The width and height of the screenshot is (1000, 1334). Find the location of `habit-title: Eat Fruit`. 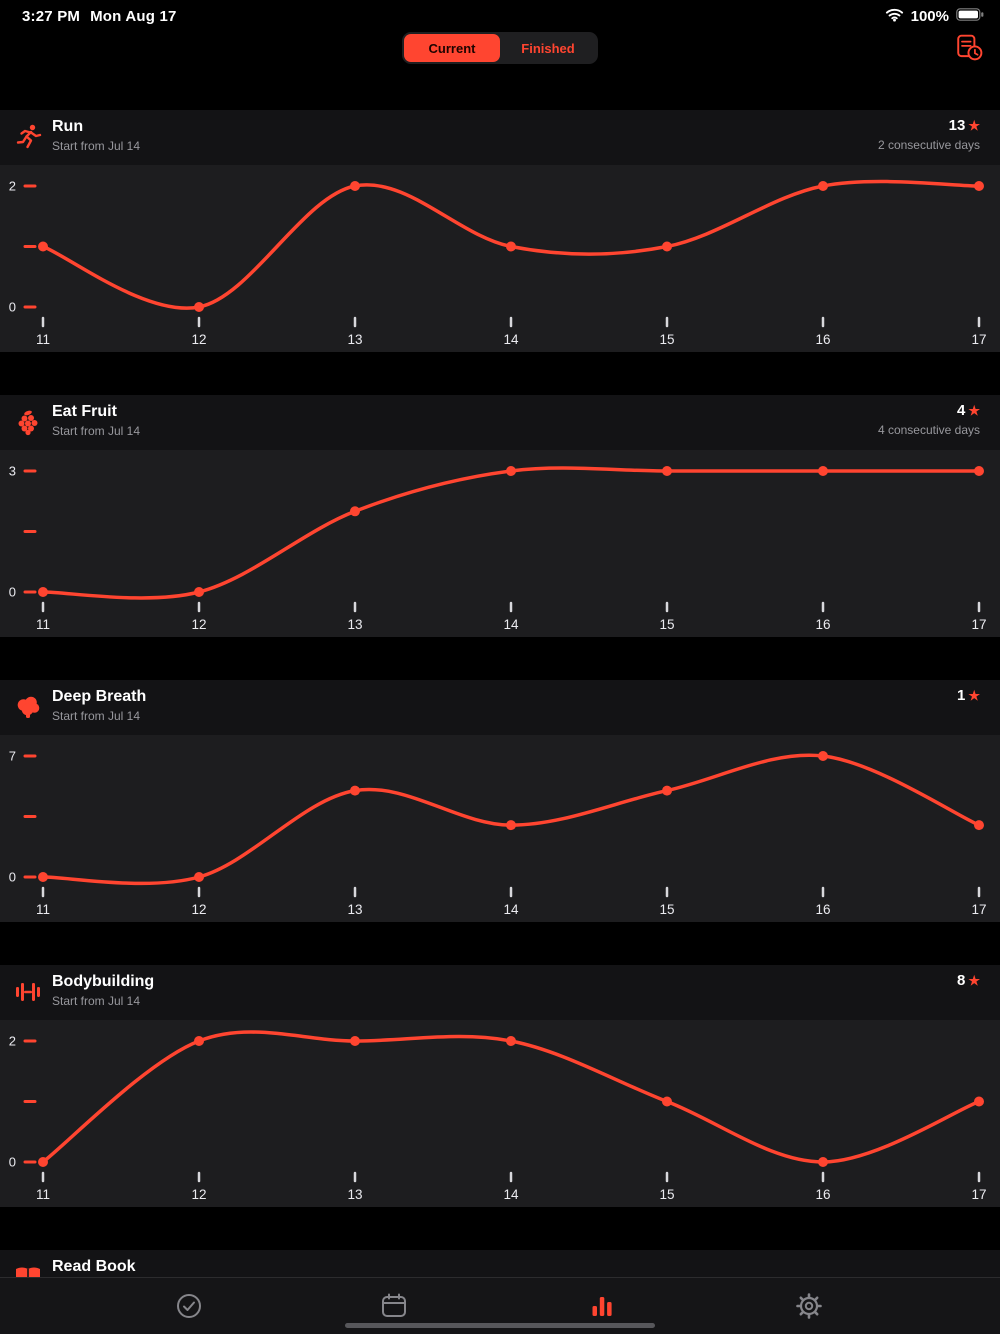

habit-title: Eat Fruit is located at coordinates (84, 411).